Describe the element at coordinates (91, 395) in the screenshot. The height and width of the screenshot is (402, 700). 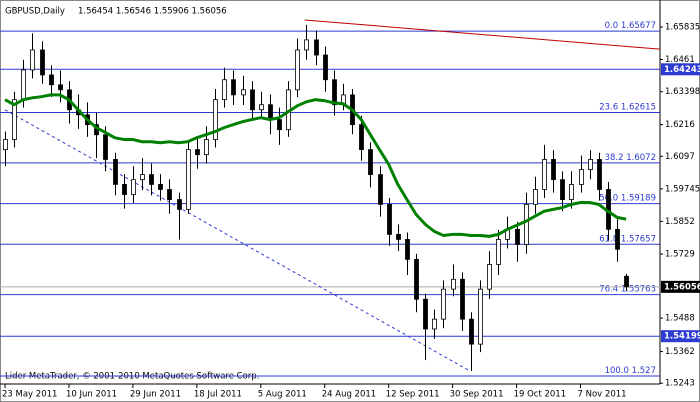
I see `x-tick-label: 10 Jun 2011` at that location.